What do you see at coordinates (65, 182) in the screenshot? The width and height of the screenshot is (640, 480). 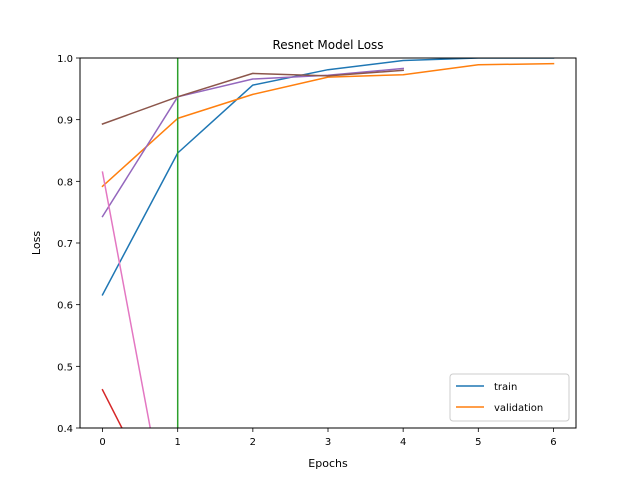 I see `y-tick-label: 0.8` at bounding box center [65, 182].